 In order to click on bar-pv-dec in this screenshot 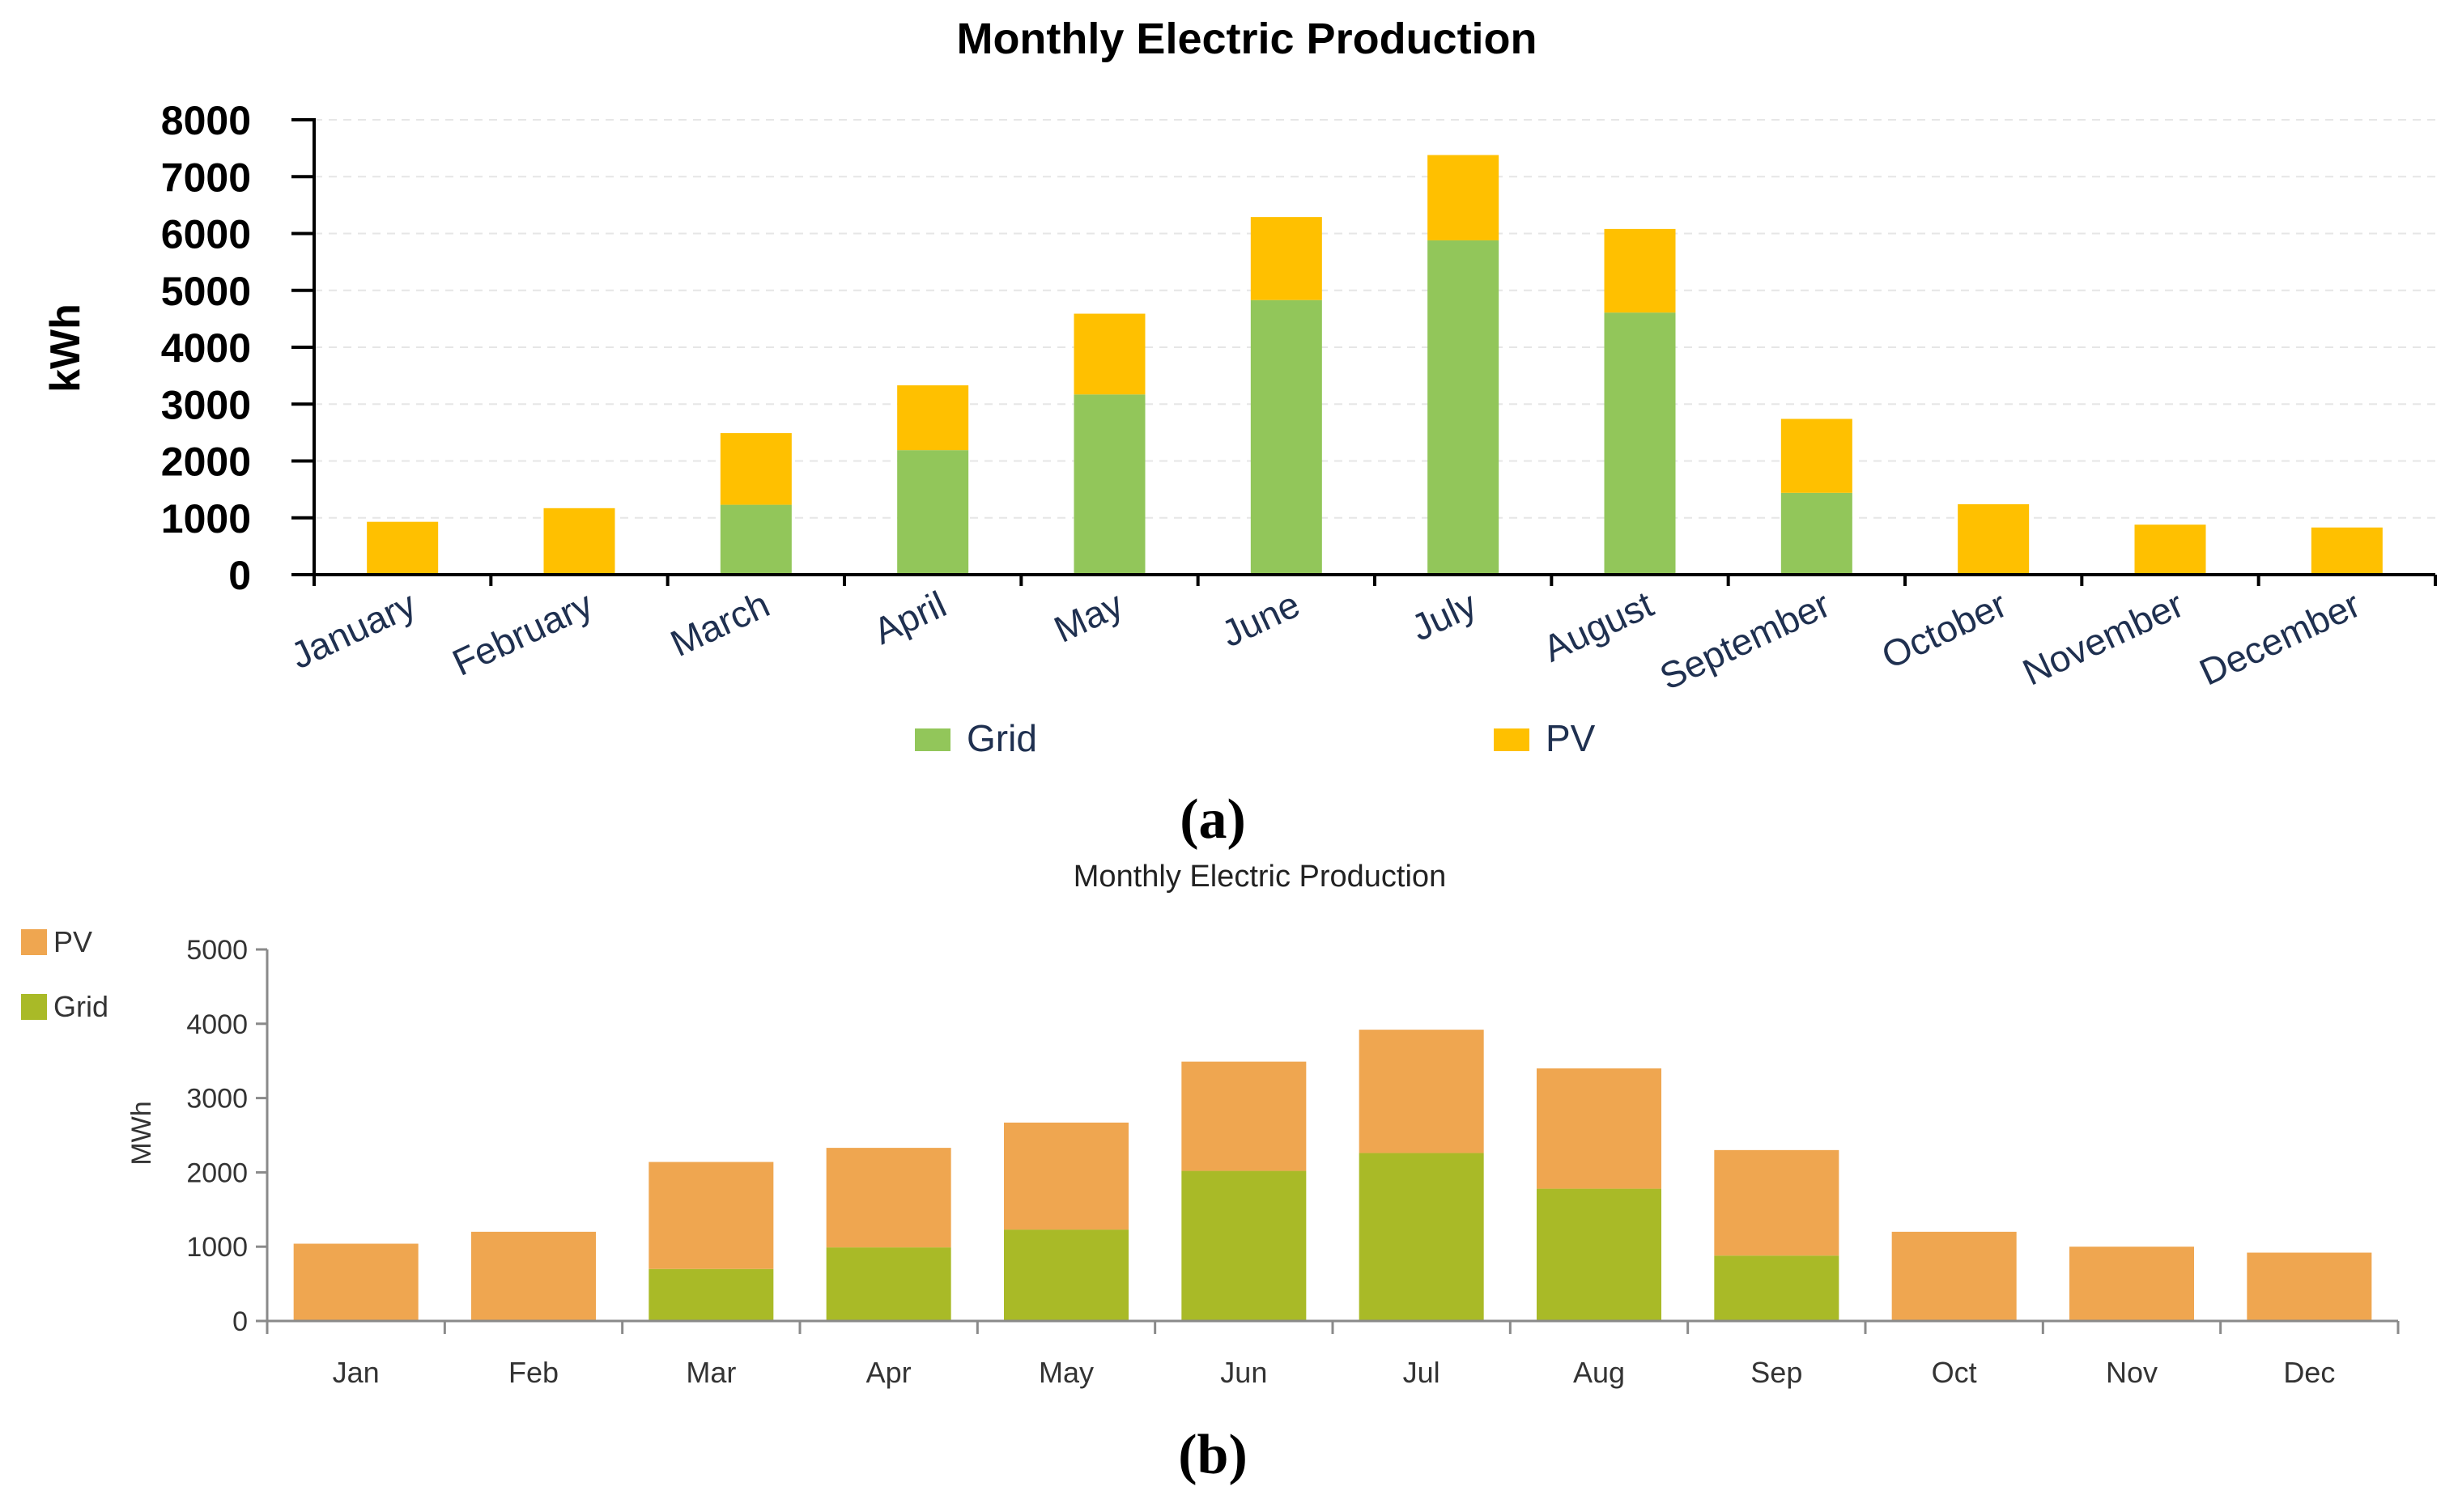, I will do `click(2309, 1286)`.